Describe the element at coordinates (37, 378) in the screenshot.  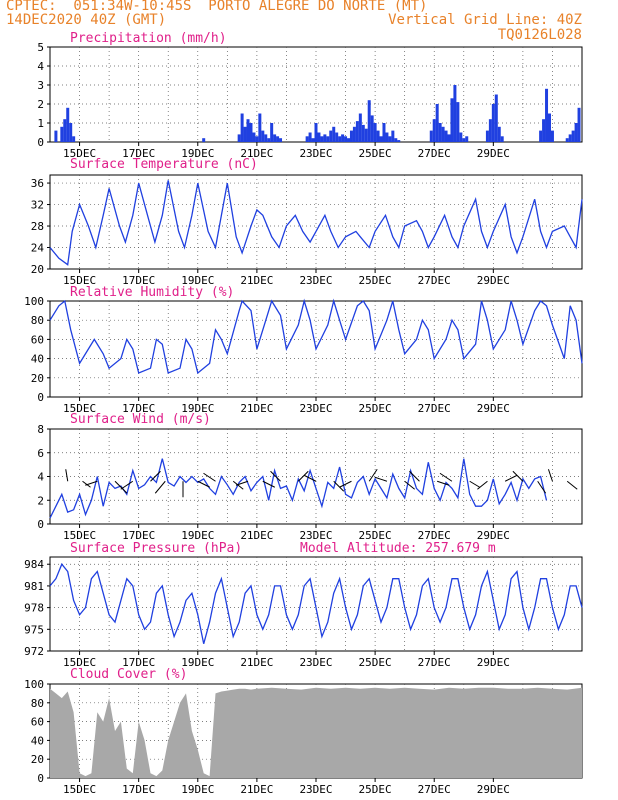
I see `y-tick-label: 20` at that location.